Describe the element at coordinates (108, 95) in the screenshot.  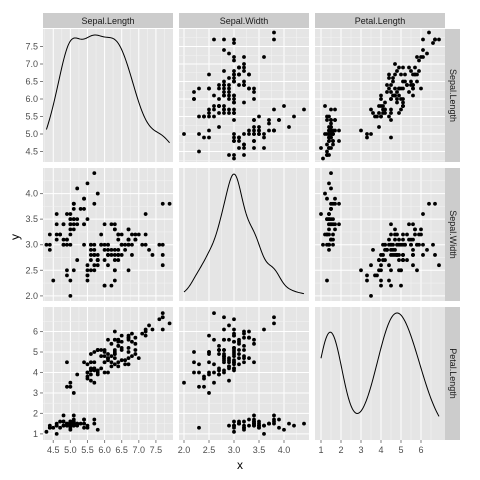
I see `panel-Sepal.Length-vs-Sepal.Length` at that location.